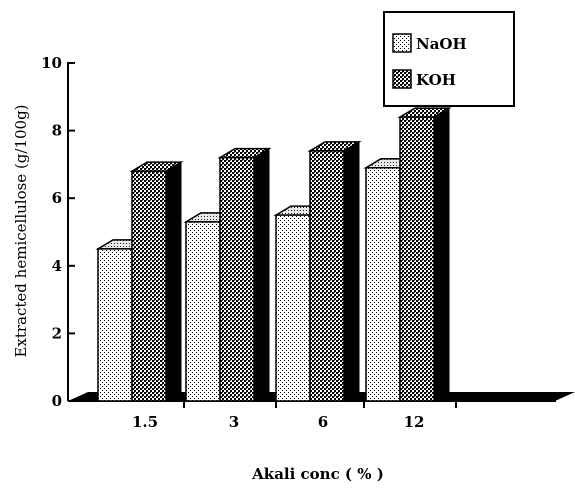  What do you see at coordinates (436, 80) in the screenshot?
I see `legend-label-koh: KOH` at bounding box center [436, 80].